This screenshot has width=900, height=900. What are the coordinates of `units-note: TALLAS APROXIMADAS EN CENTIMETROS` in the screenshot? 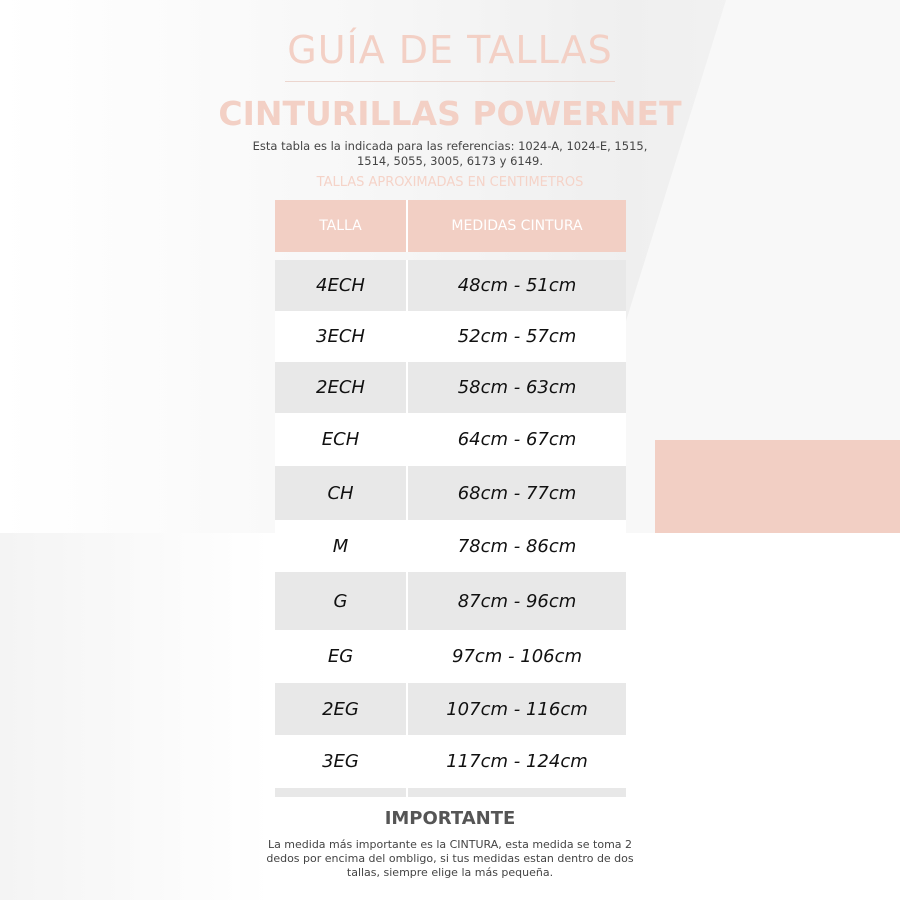 It's located at (450, 182).